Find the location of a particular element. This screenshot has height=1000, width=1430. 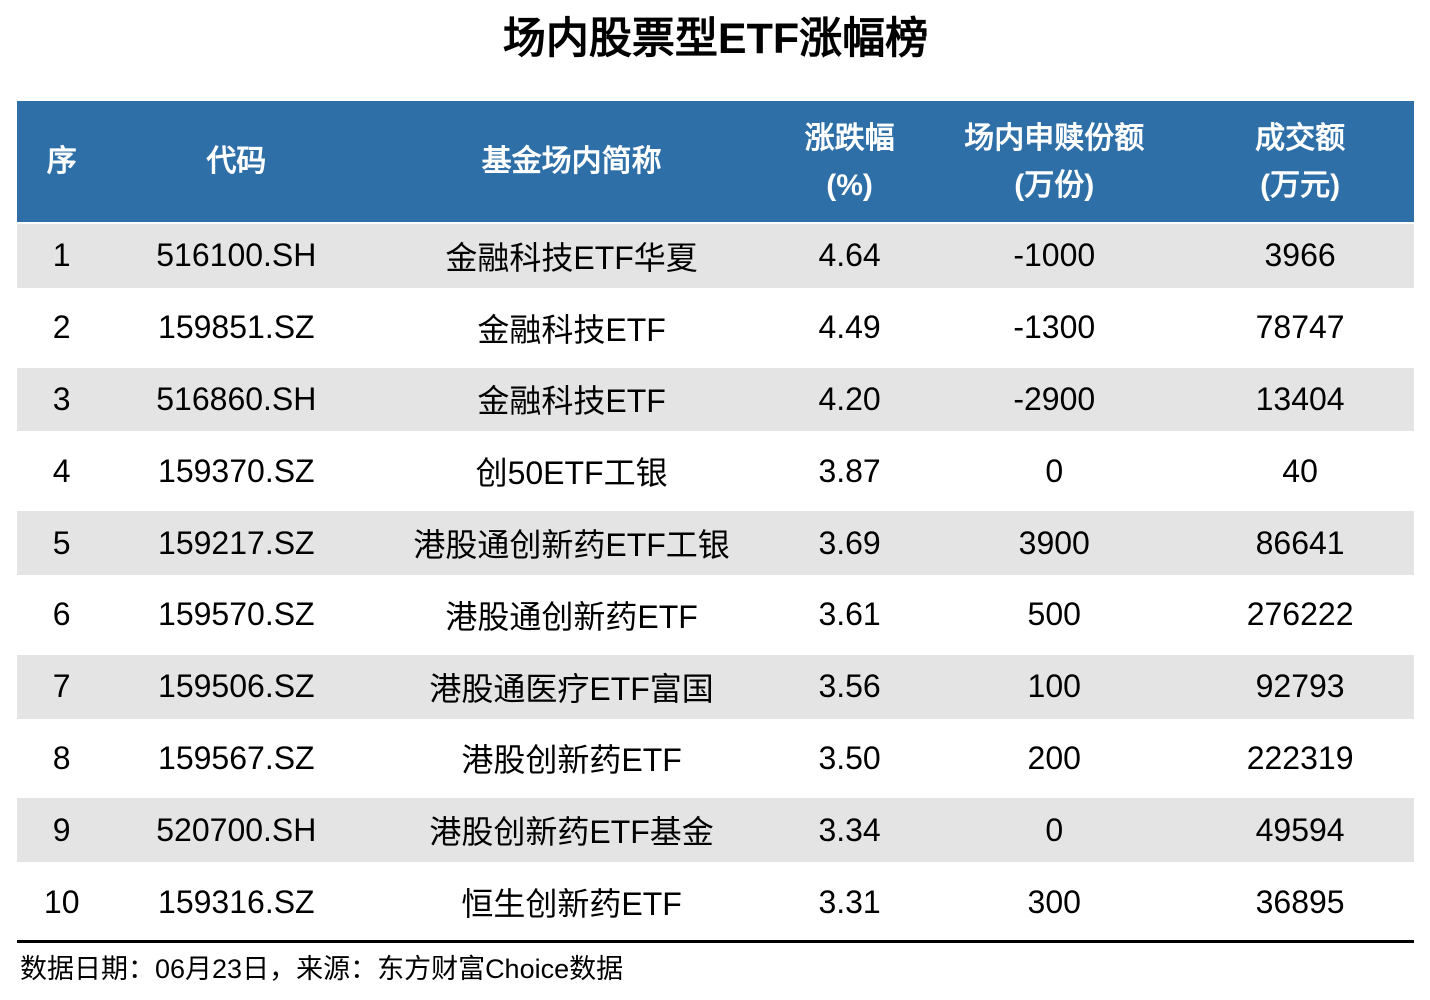

table-cell: 创50ETF工银 is located at coordinates (571, 473).